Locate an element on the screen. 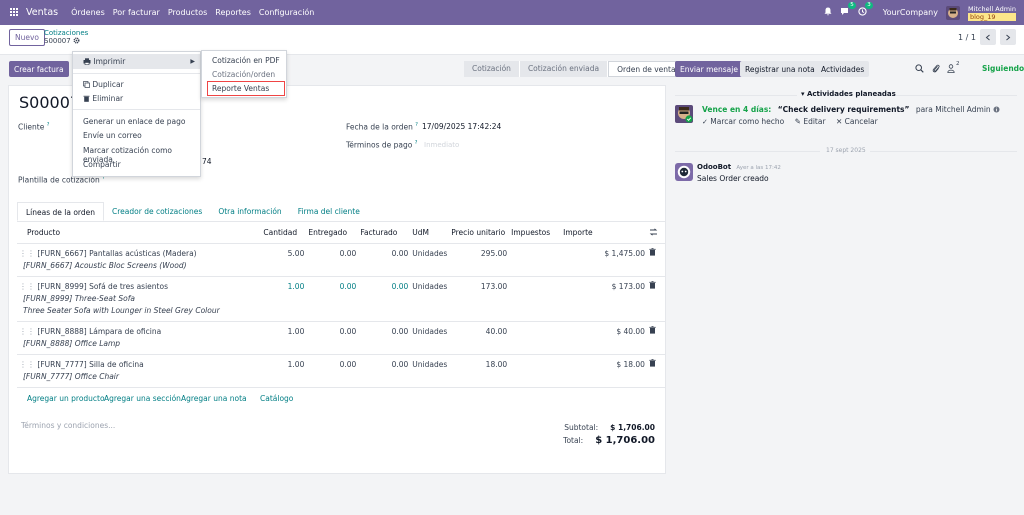  menu-configuracion: Configuración is located at coordinates (286, 12).